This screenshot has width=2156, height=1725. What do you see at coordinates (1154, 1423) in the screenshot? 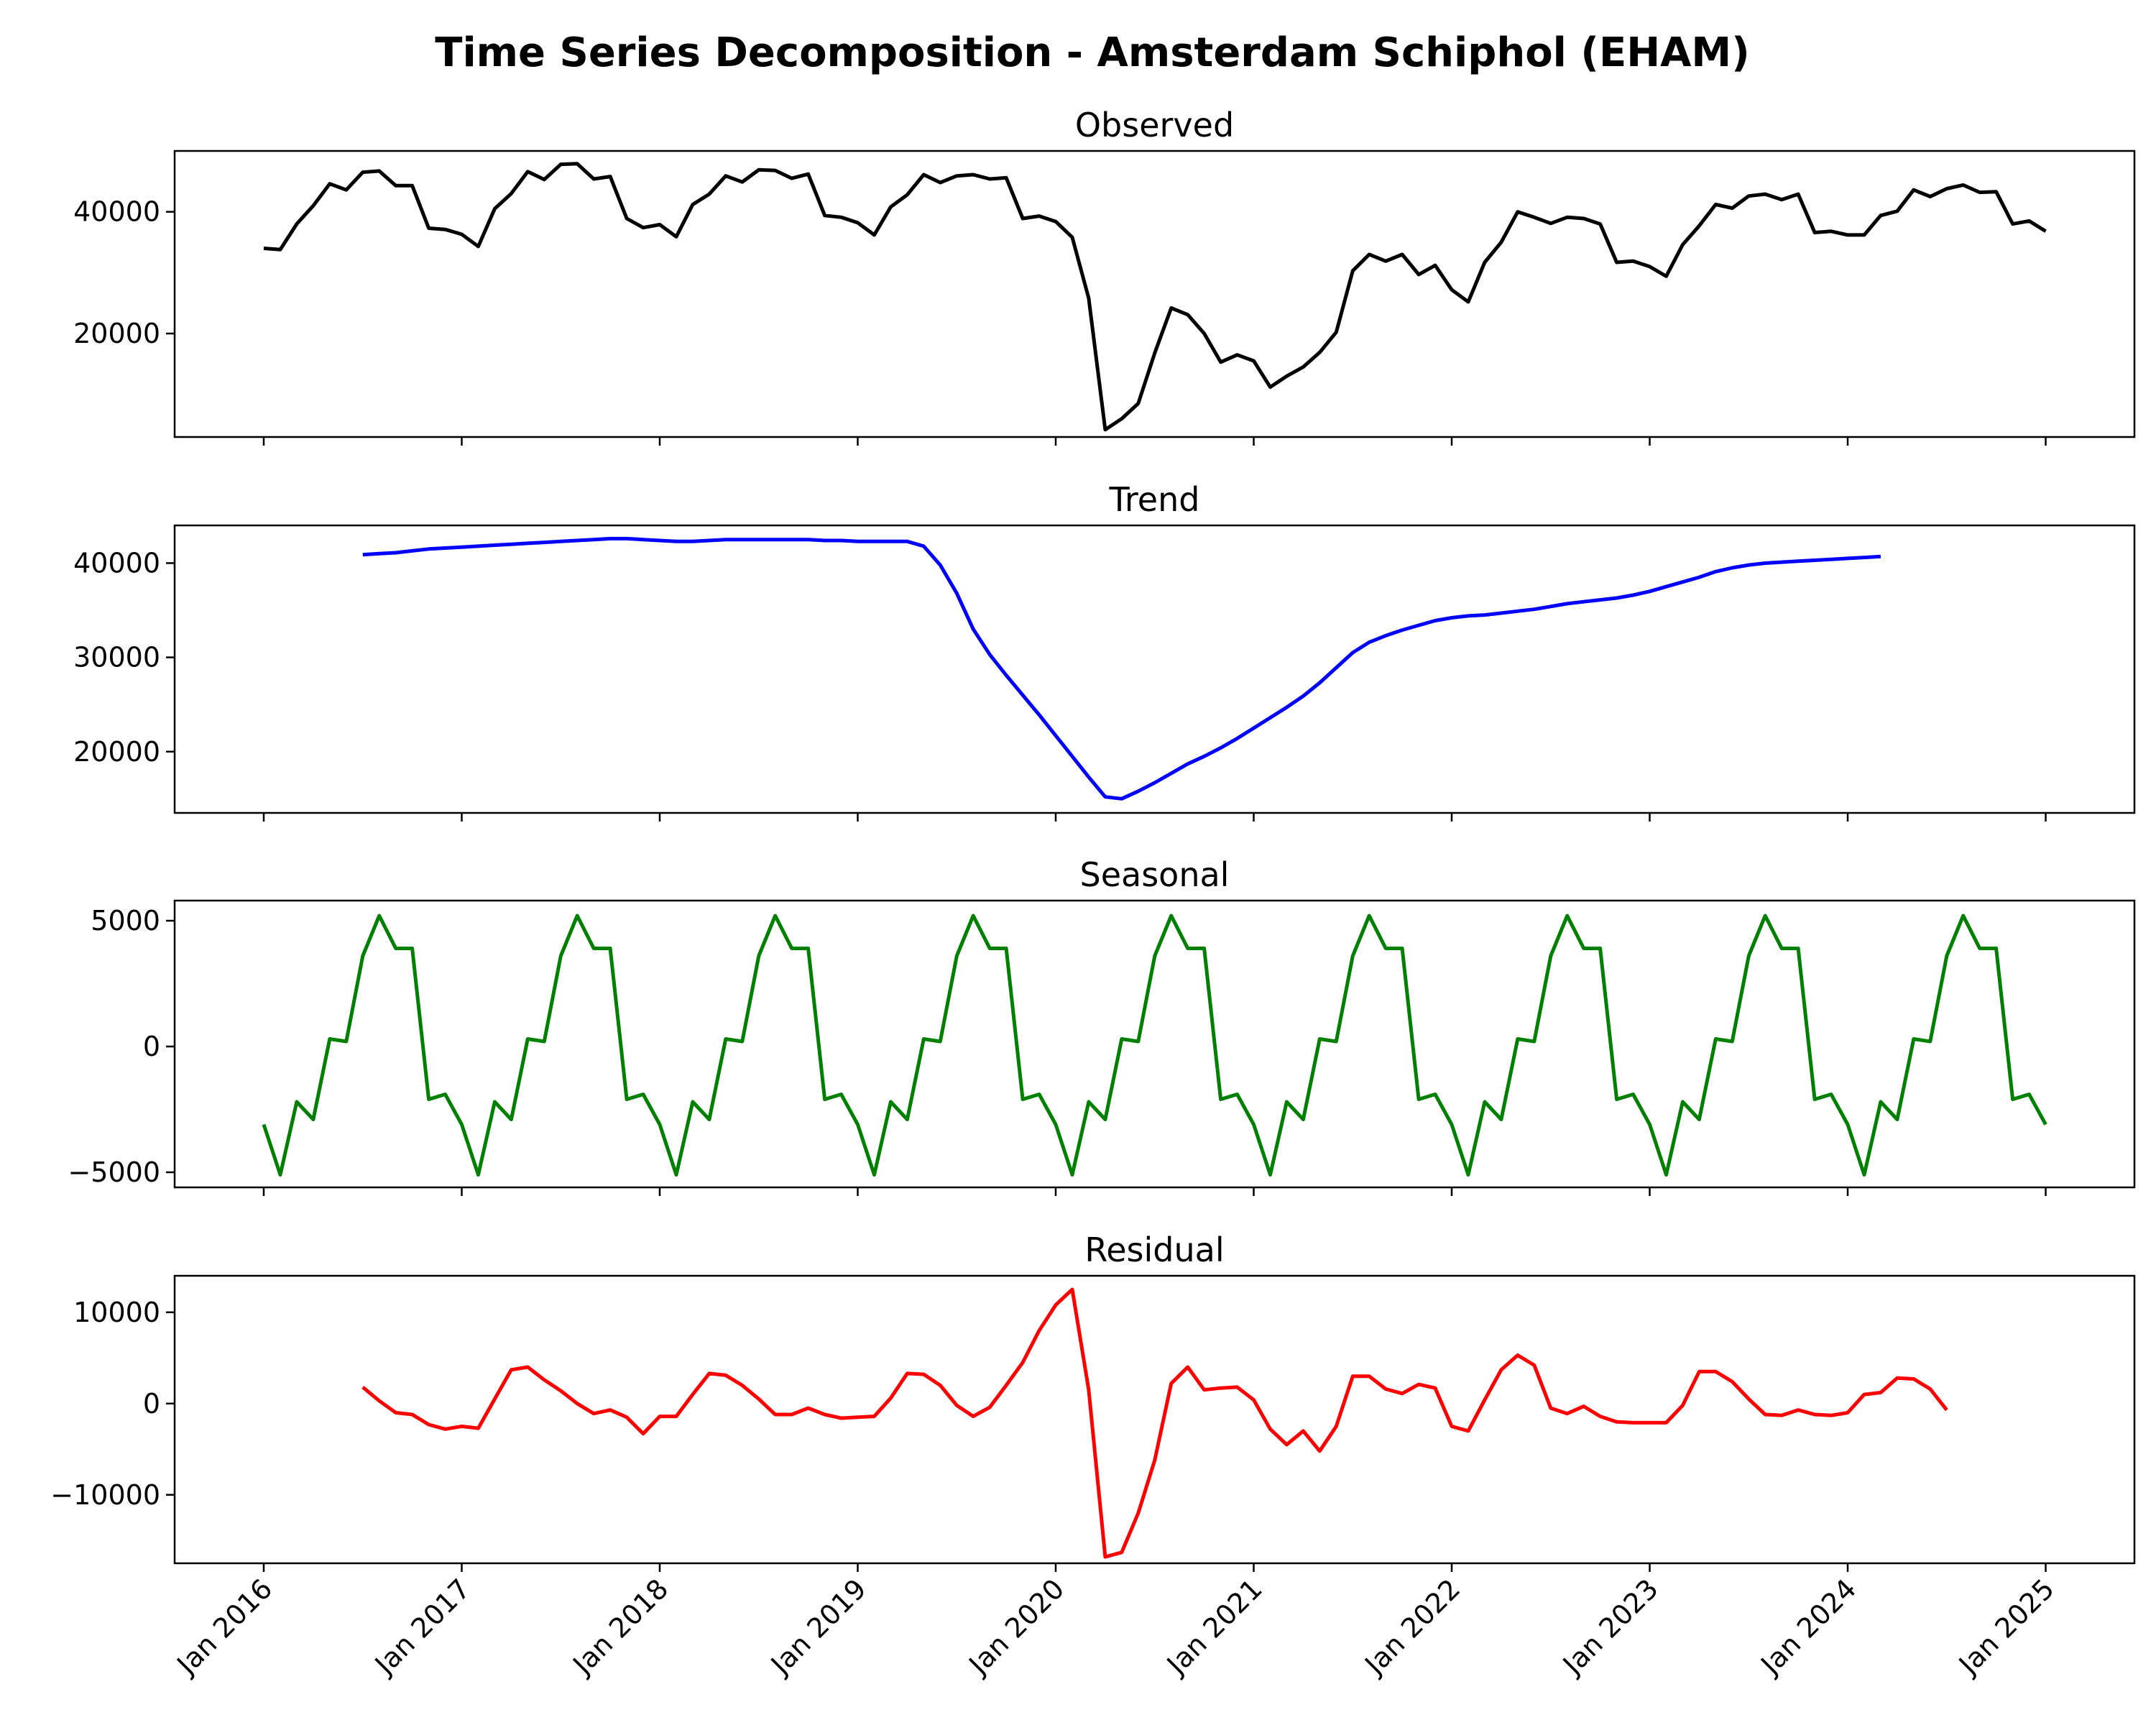
I see `series-line-residual` at bounding box center [1154, 1423].